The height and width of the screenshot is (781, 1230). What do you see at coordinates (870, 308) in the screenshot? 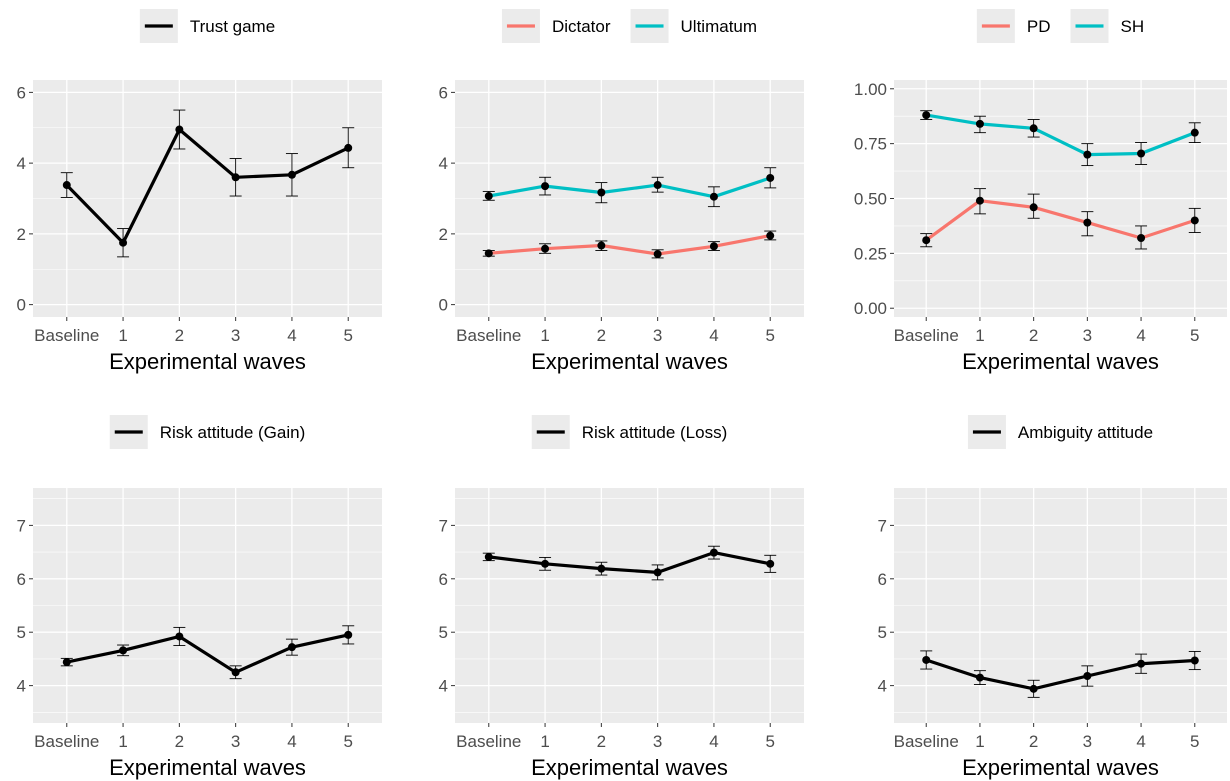
I see `y-tick-label: 0.00` at bounding box center [870, 308].